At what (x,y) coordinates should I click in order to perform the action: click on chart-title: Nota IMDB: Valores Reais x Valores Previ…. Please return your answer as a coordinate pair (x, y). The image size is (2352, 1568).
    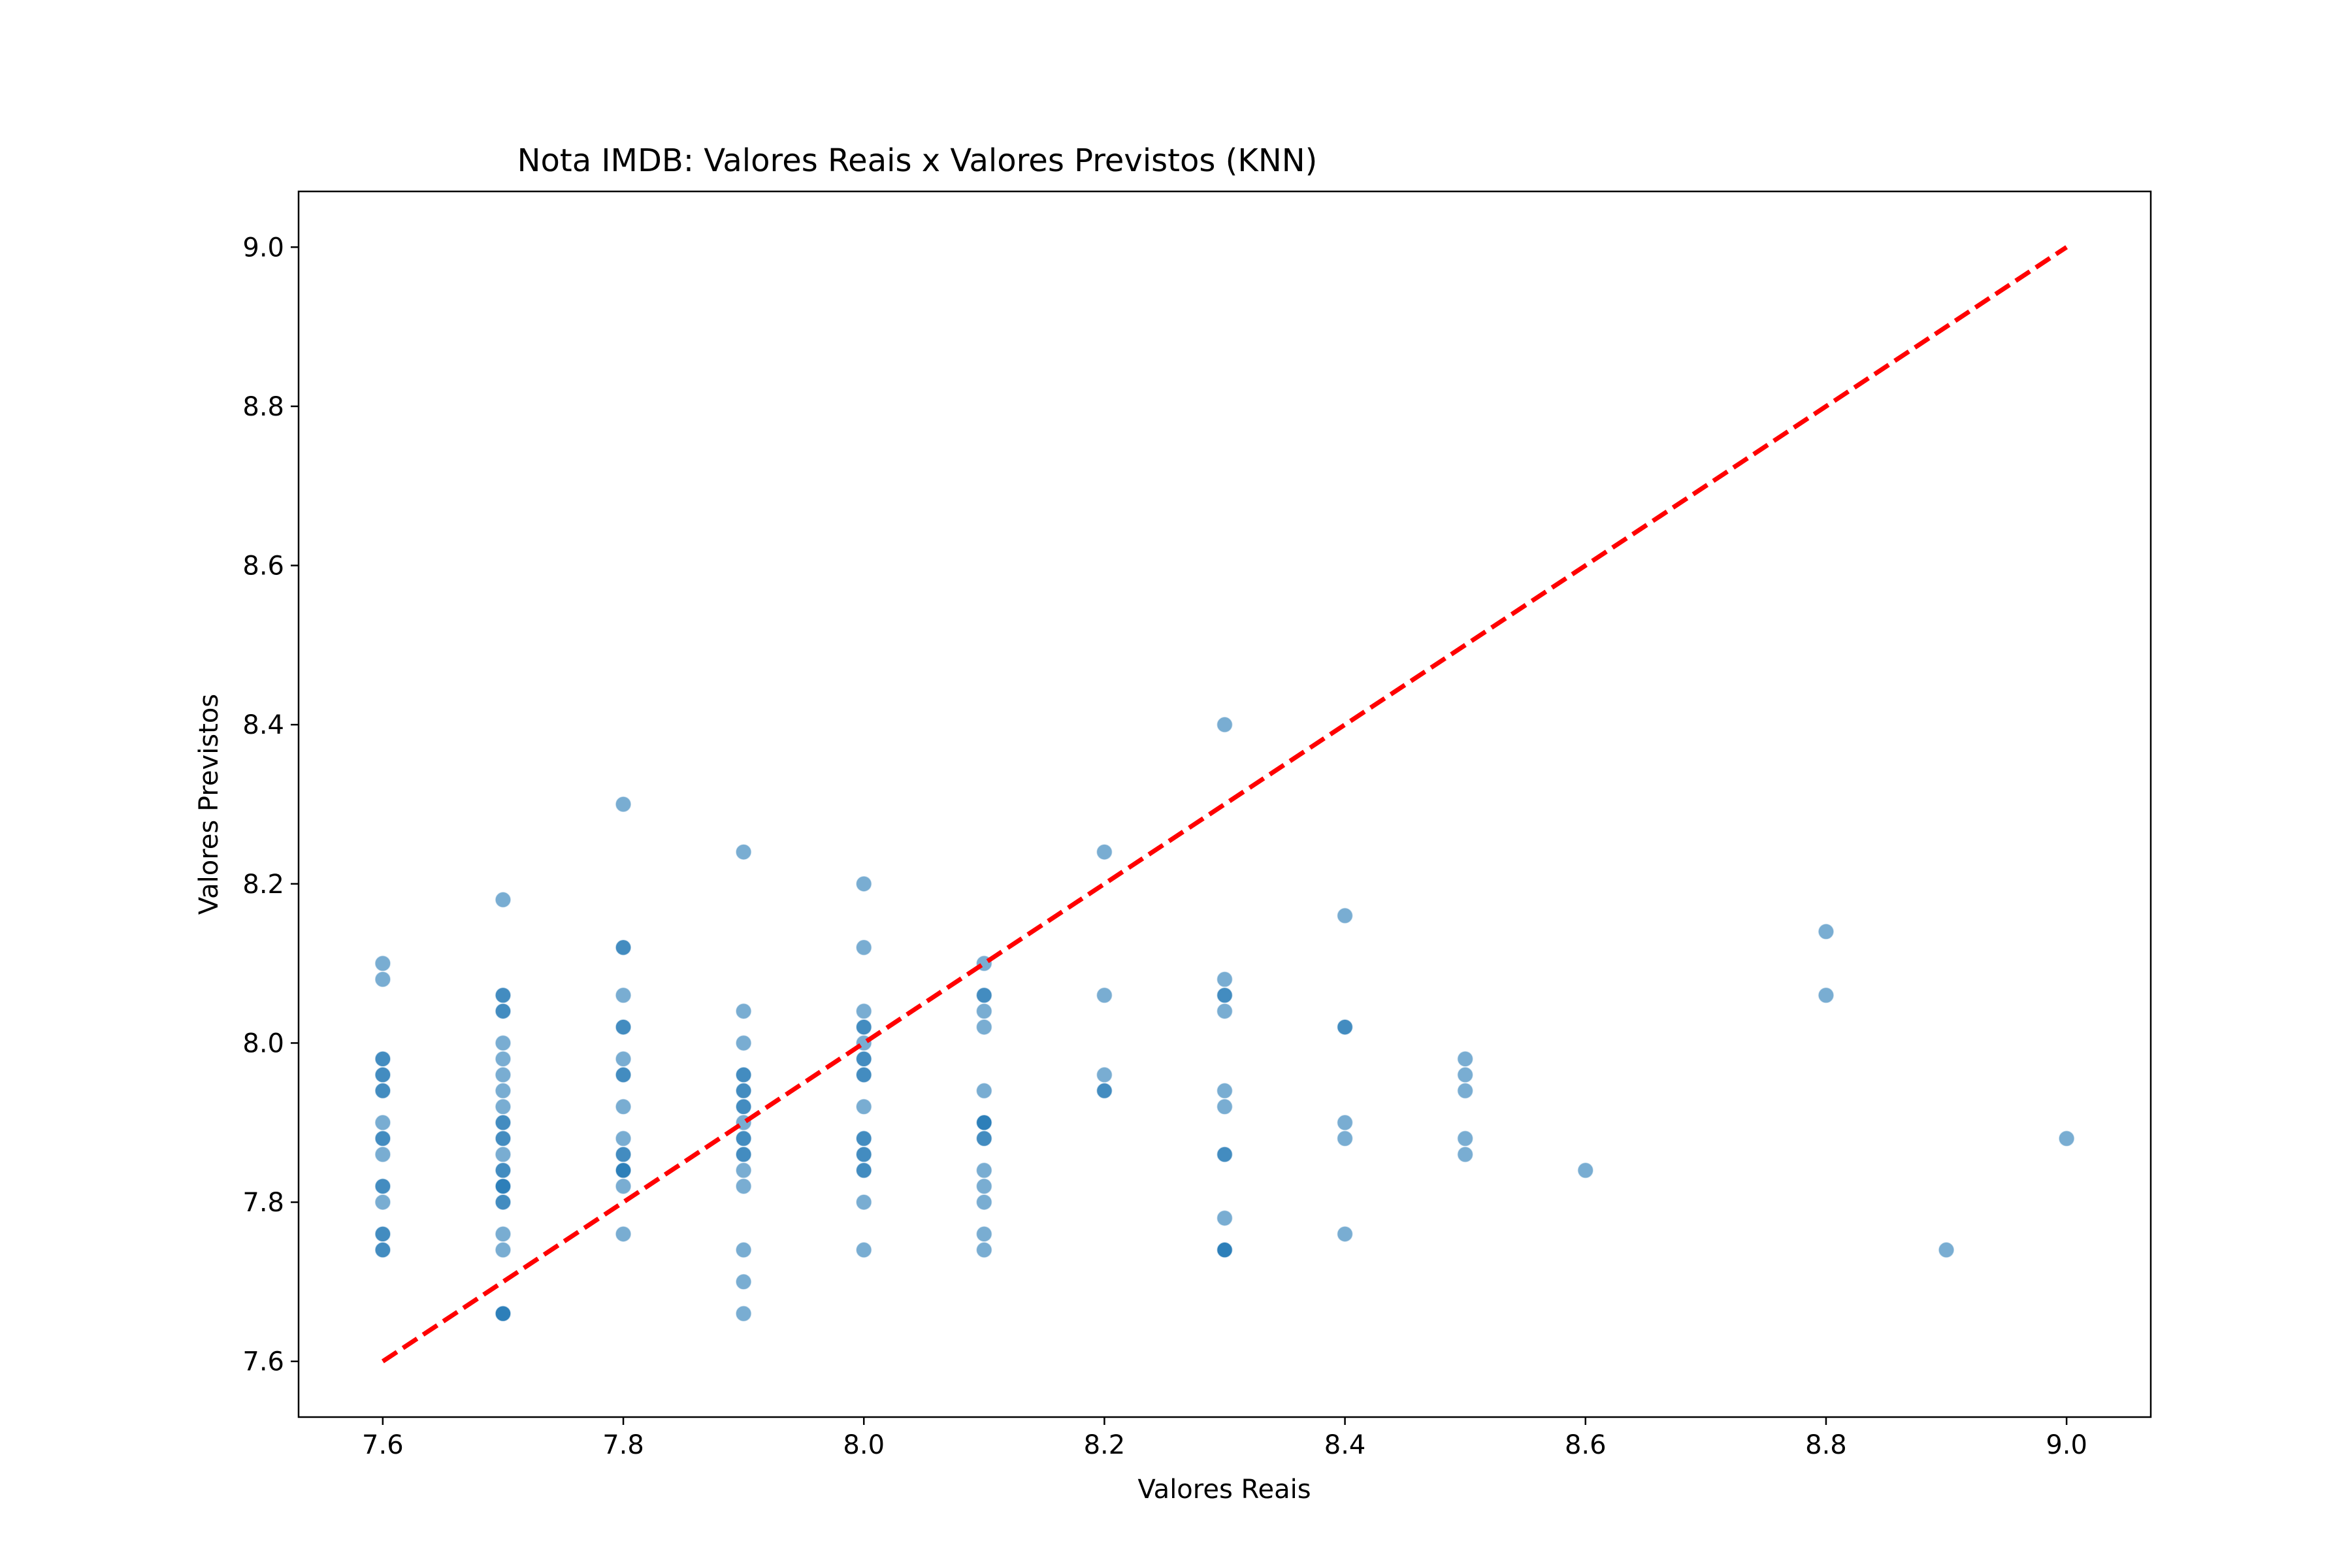
    Looking at the image, I should click on (917, 160).